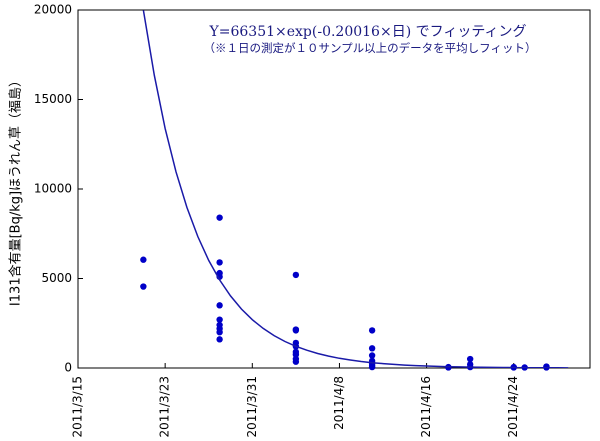  Describe the element at coordinates (68, 368) in the screenshot. I see `y-tick-label: 0` at that location.